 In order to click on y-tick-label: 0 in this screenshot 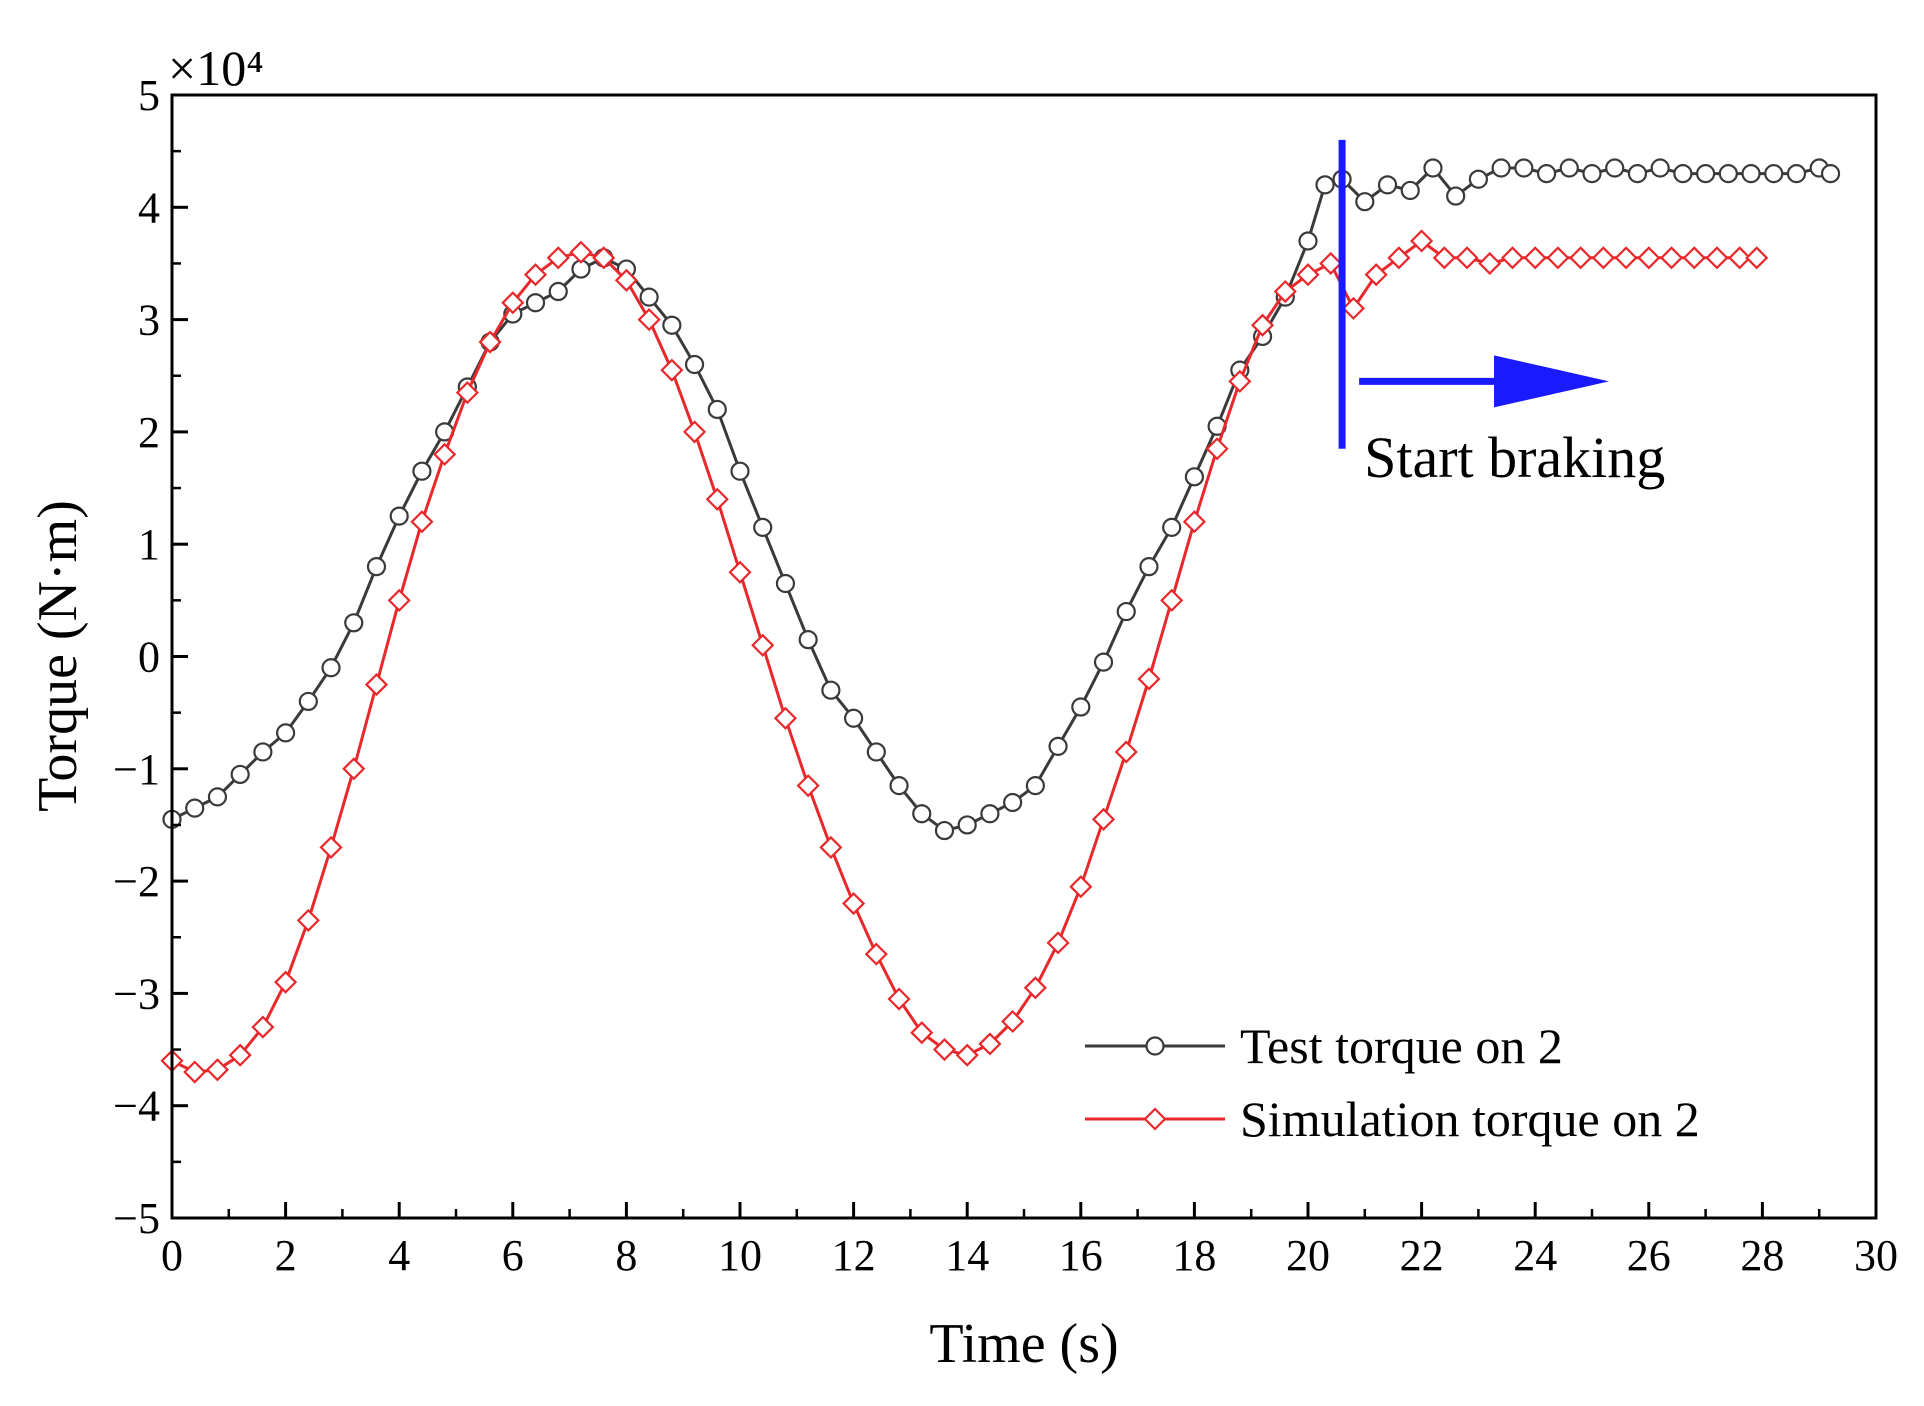, I will do `click(149, 657)`.